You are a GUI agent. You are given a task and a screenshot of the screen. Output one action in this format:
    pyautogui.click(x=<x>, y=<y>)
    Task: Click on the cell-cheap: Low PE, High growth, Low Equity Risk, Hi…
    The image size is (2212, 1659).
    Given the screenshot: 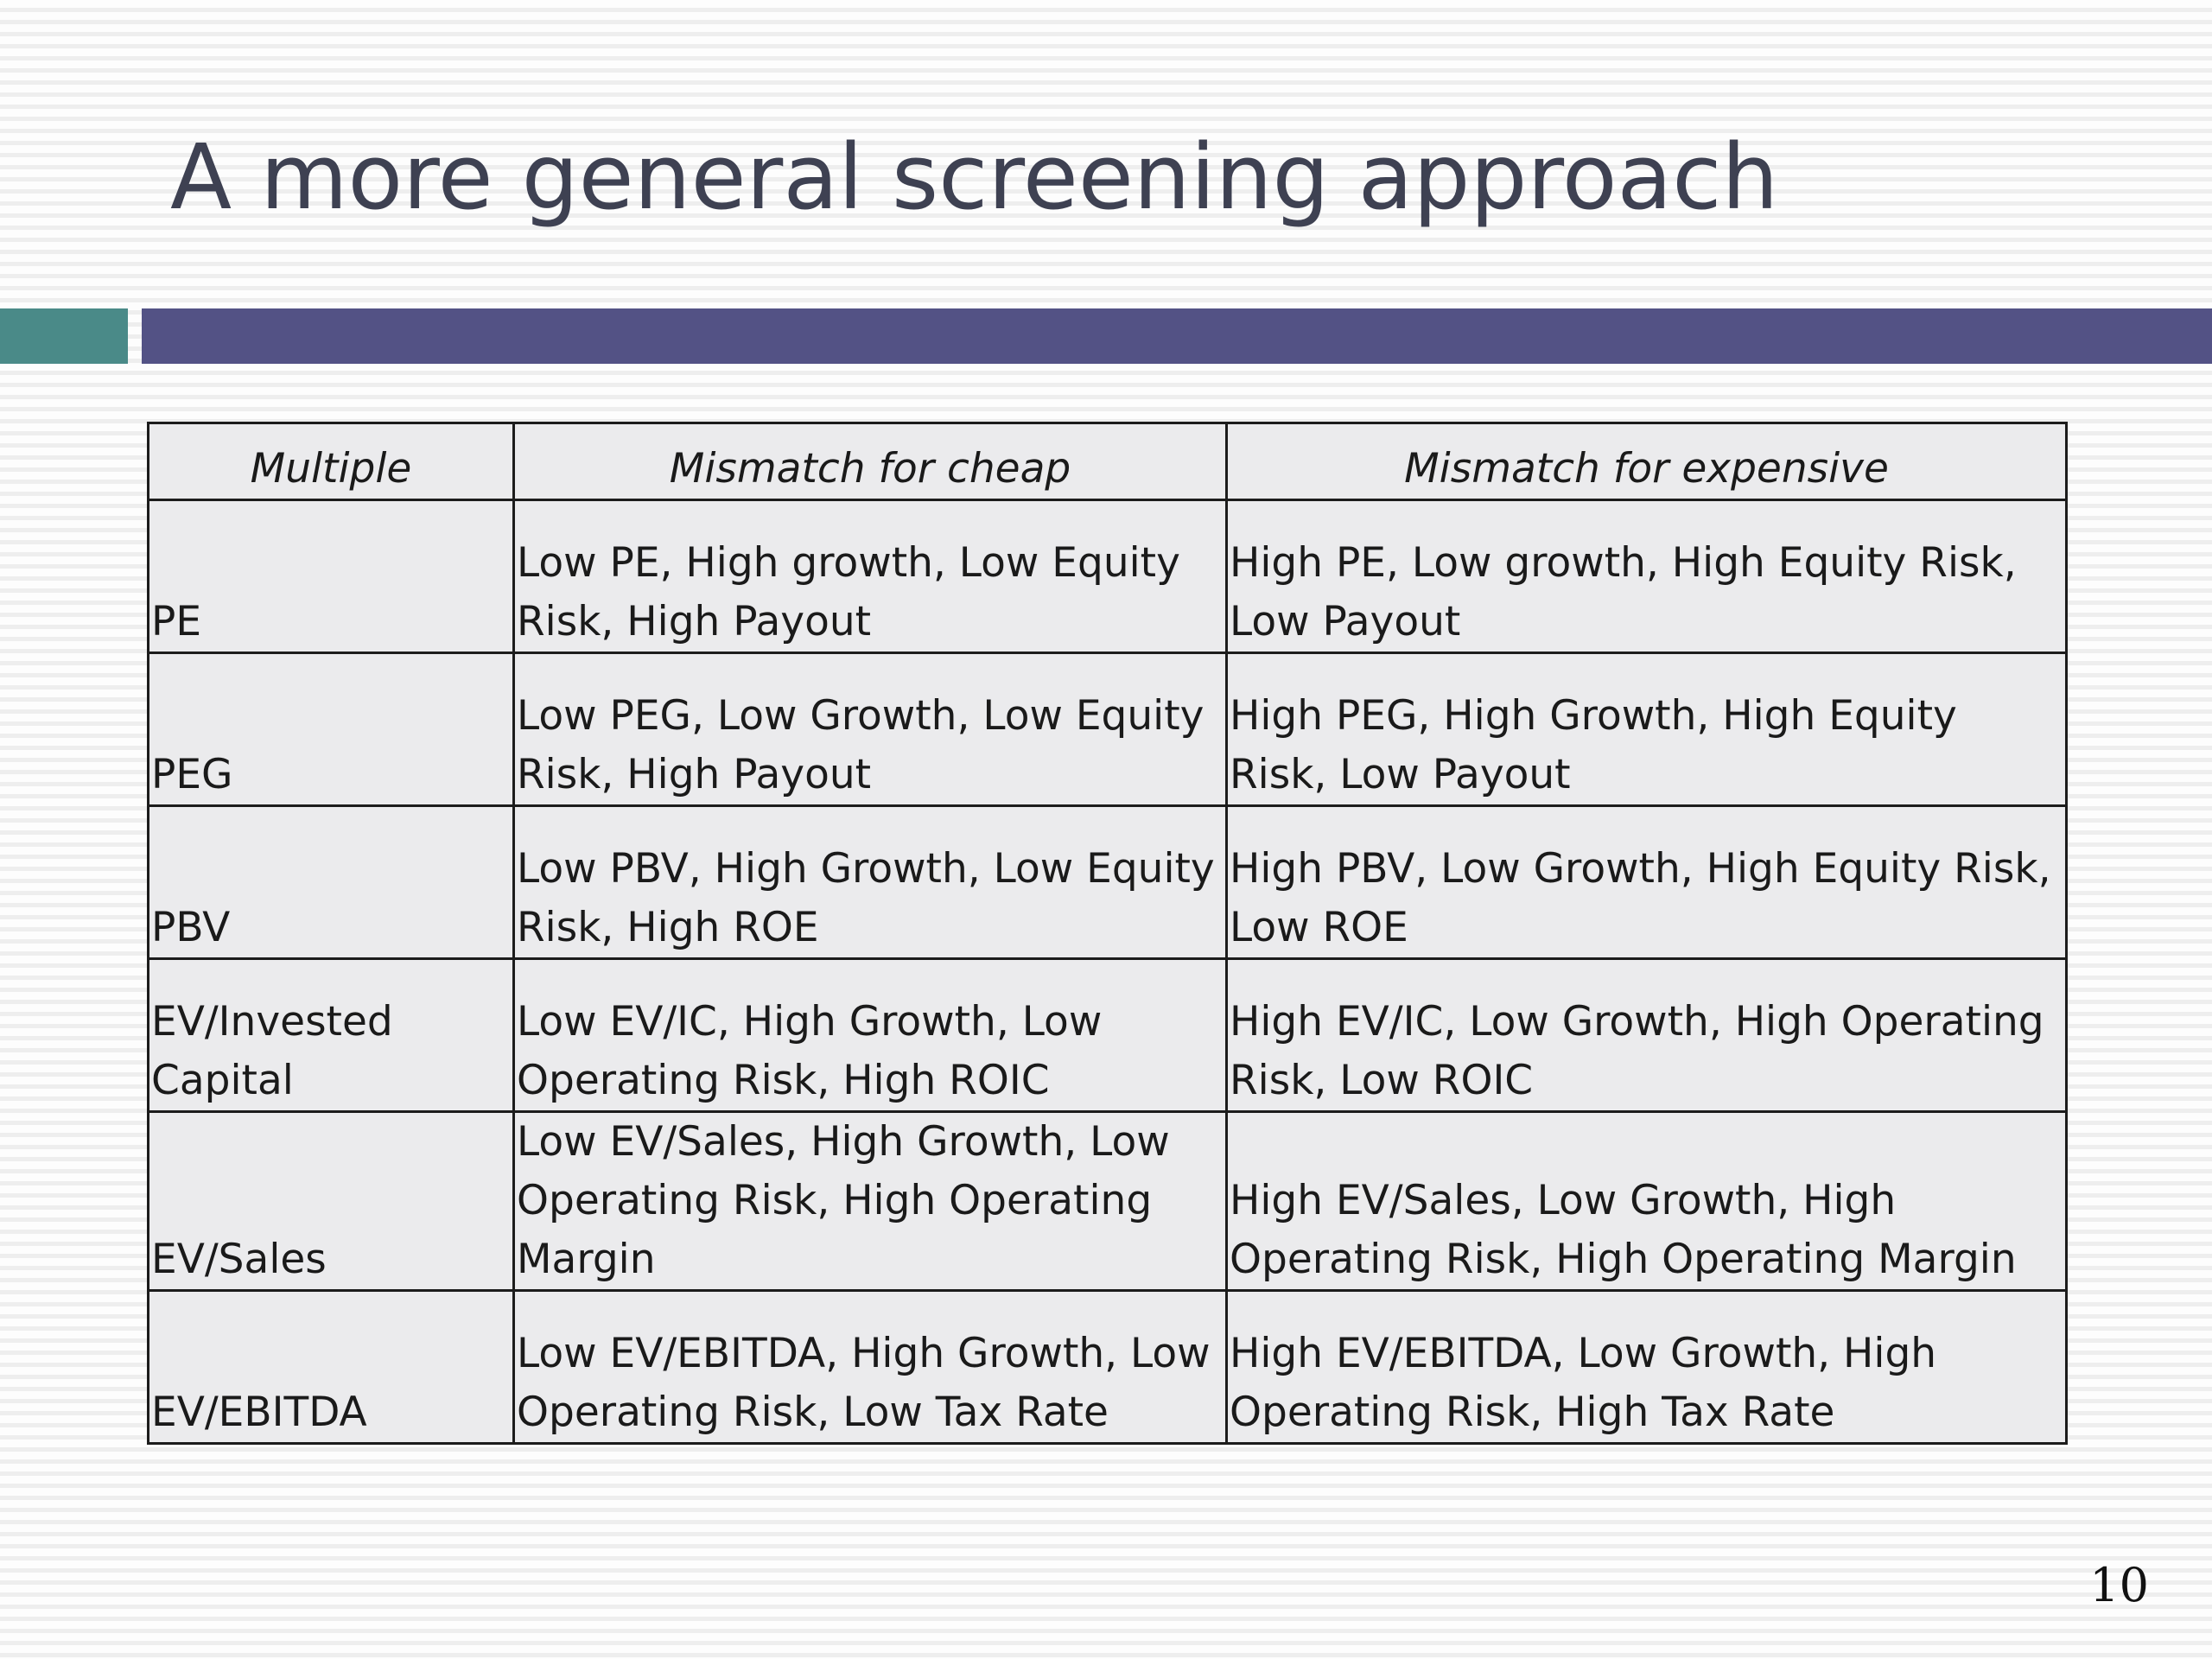 What is the action you would take?
    pyautogui.click(x=870, y=576)
    